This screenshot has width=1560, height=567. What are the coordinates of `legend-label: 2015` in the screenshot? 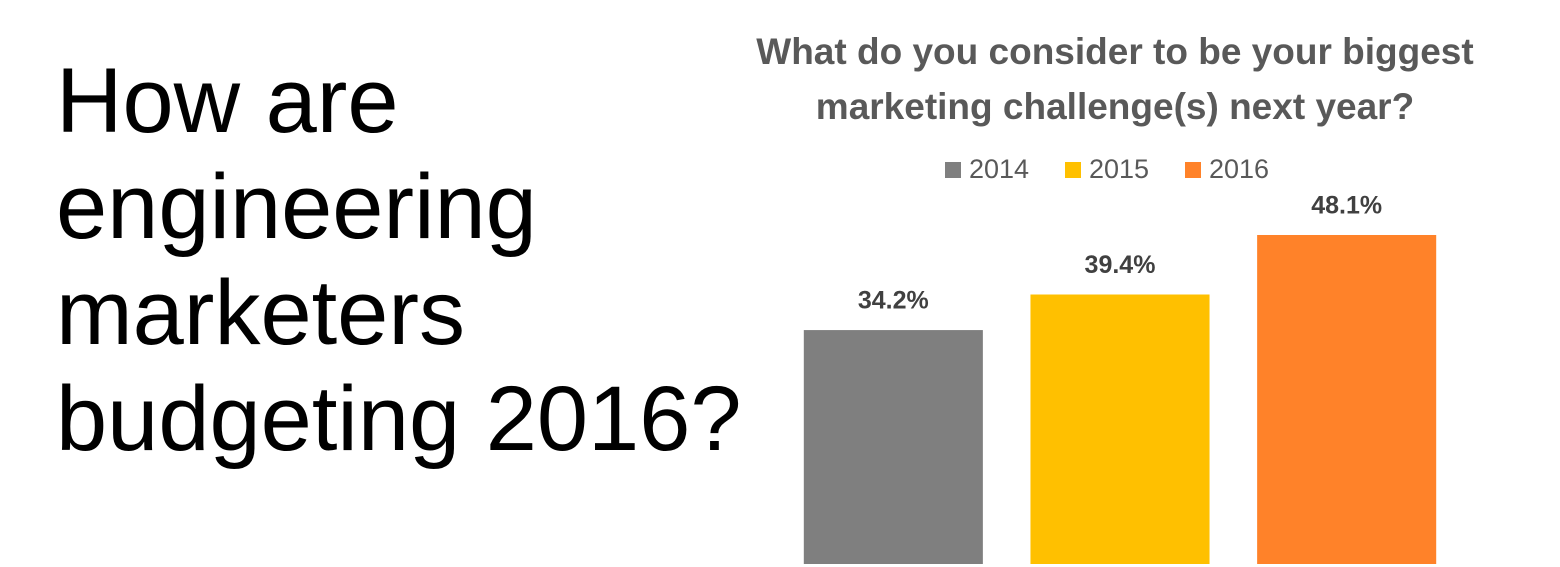 It's located at (1119, 169).